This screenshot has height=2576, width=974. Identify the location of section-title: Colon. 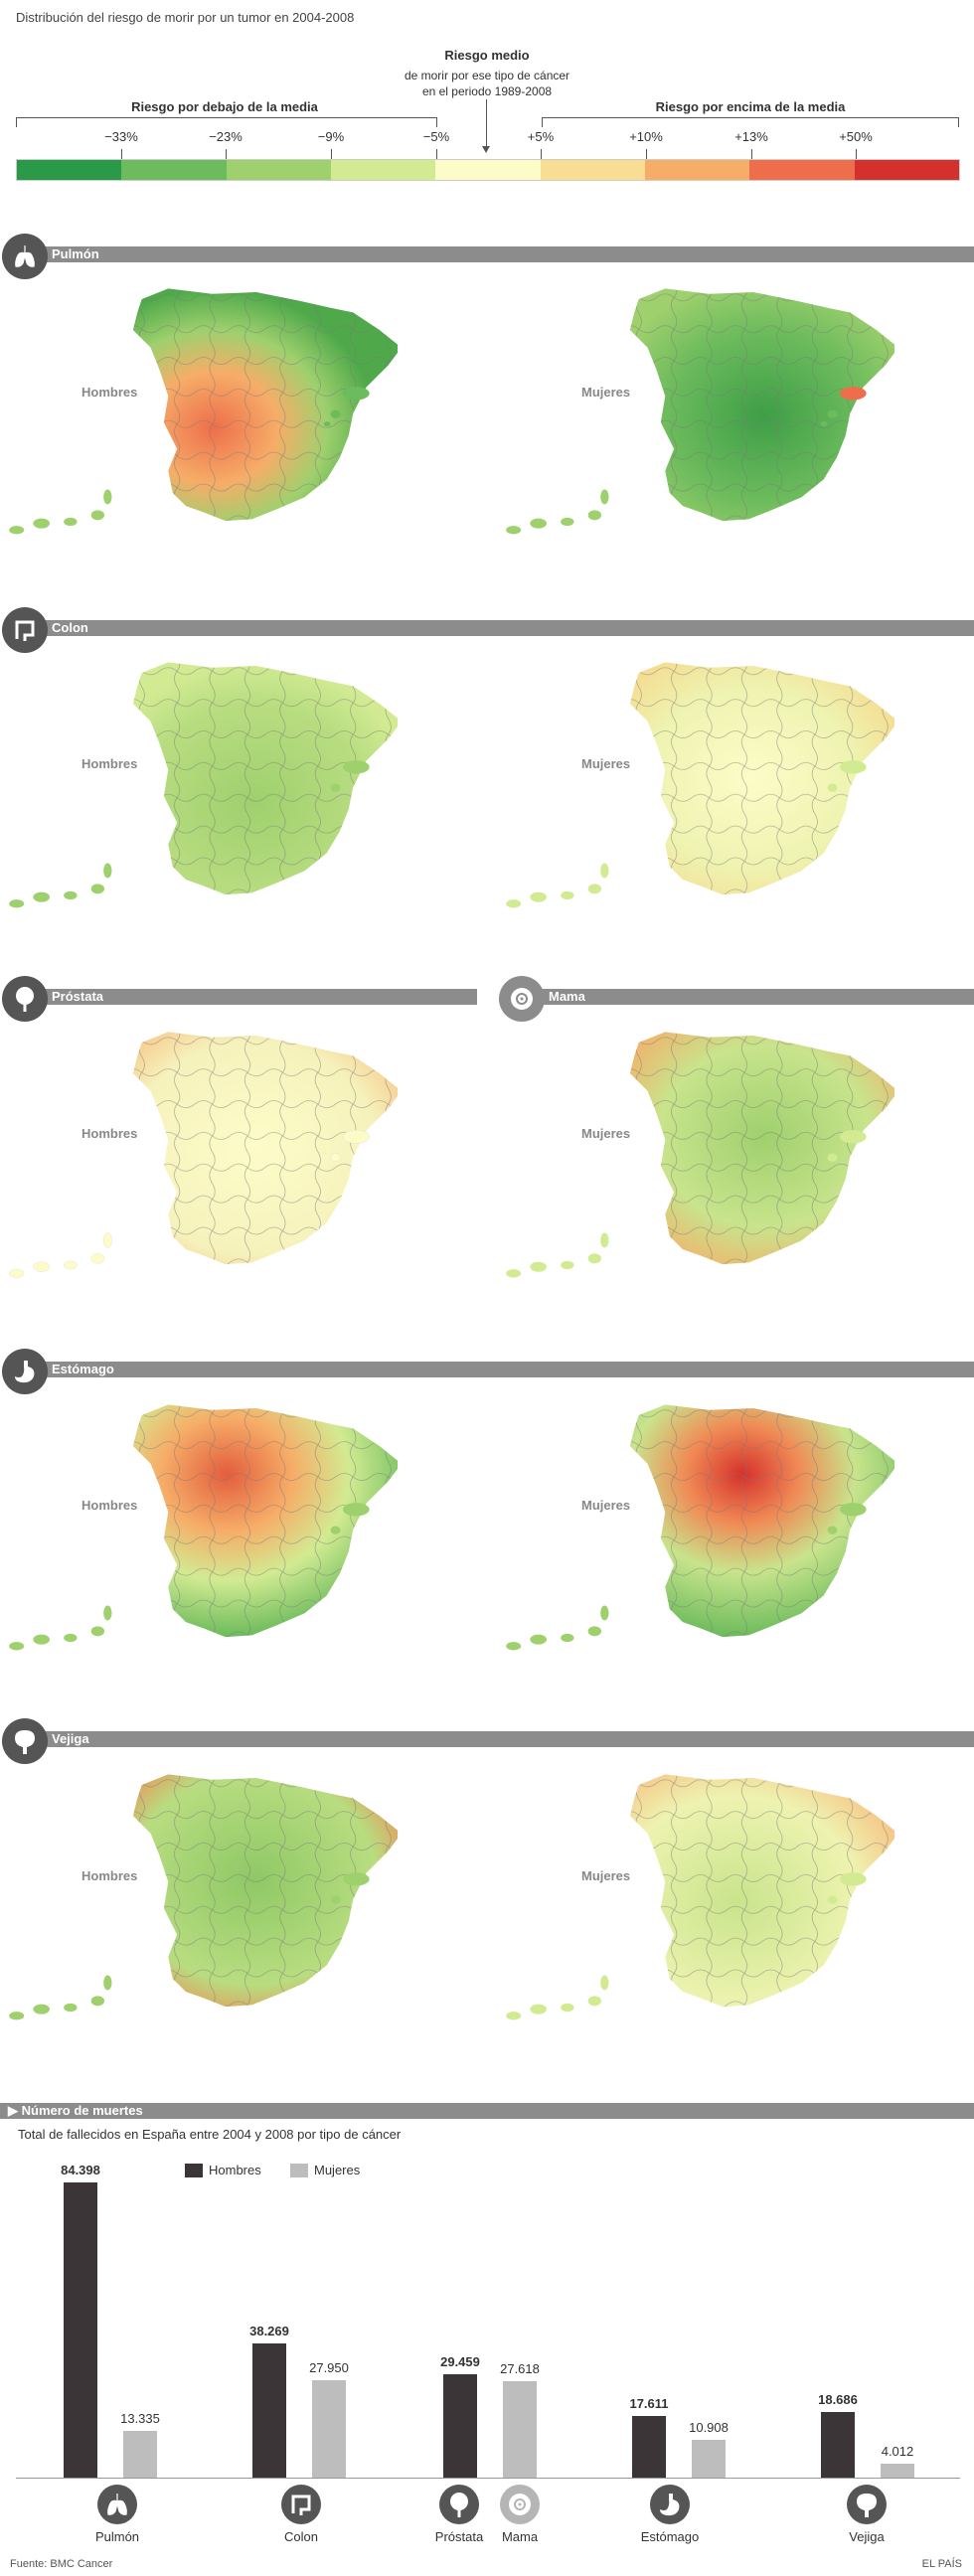
(70, 627).